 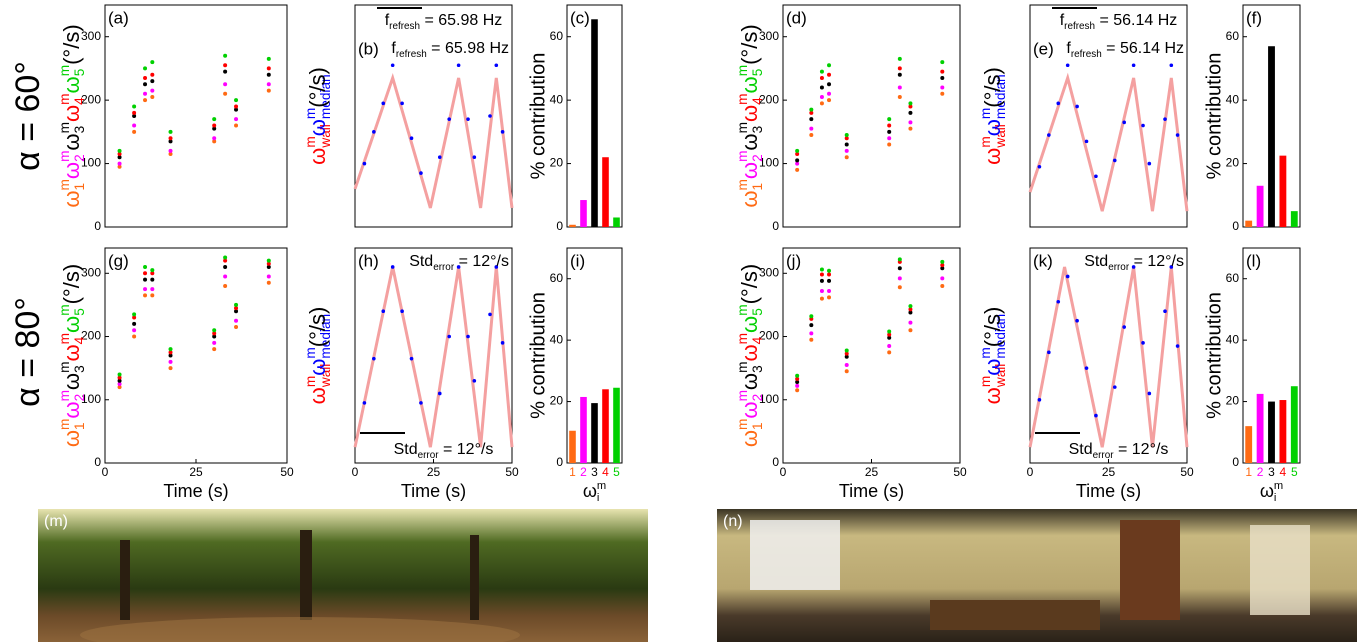 I want to click on label-sub: error, so click(x=429, y=455).